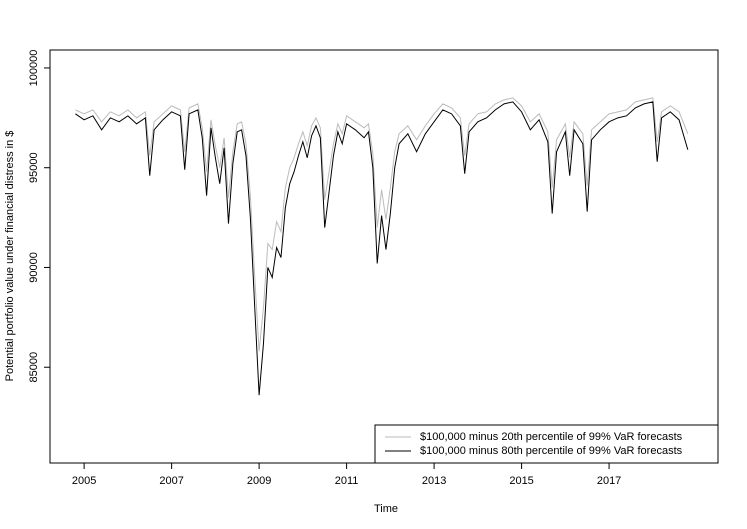 The width and height of the screenshot is (747, 529). Describe the element at coordinates (34, 68) in the screenshot. I see `y-tick-label: 100000` at that location.